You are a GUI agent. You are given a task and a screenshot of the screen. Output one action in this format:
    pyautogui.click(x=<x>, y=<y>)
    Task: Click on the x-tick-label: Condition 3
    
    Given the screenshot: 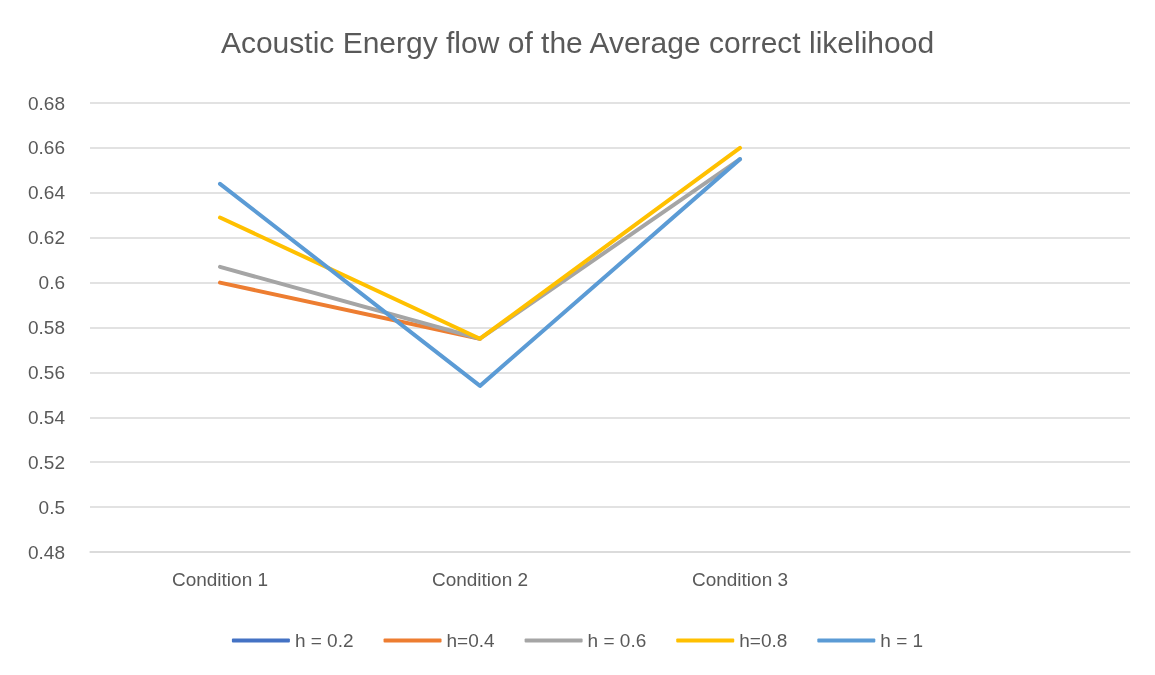 What is the action you would take?
    pyautogui.click(x=740, y=579)
    